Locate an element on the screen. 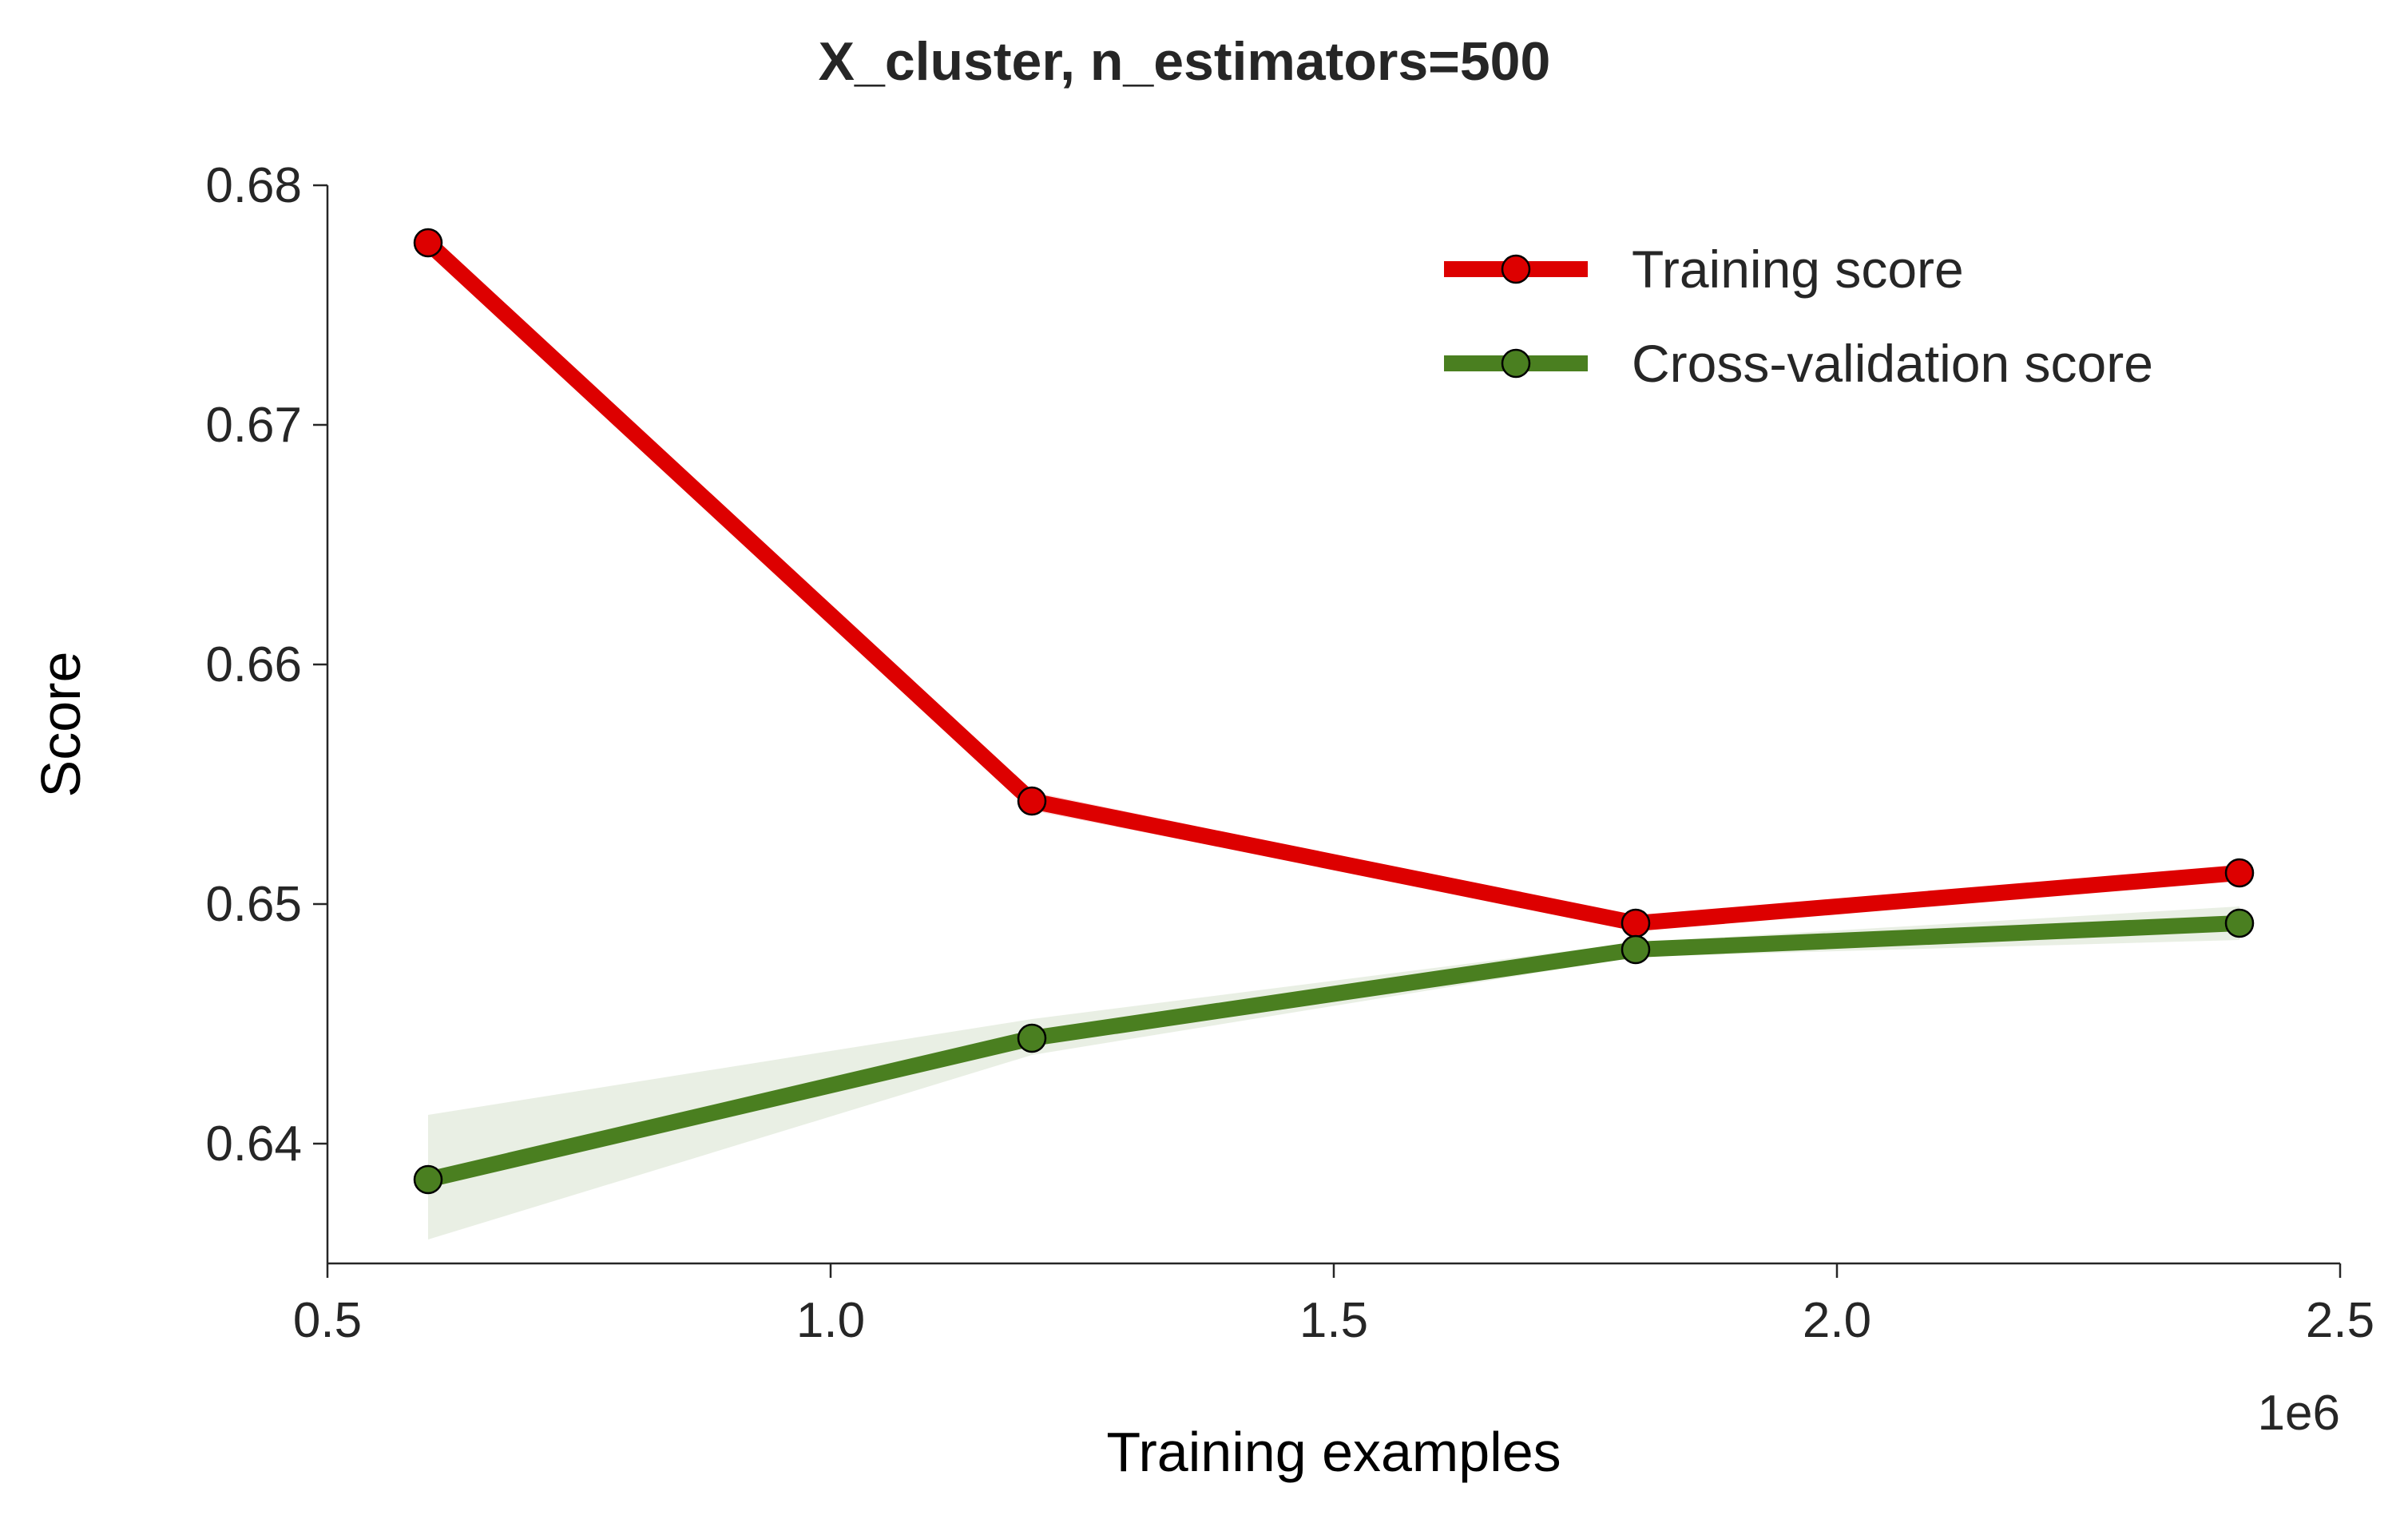 Image resolution: width=2408 pixels, height=1519 pixels. chart-title: X_cluster, n_estimators=500 is located at coordinates (1185, 61).